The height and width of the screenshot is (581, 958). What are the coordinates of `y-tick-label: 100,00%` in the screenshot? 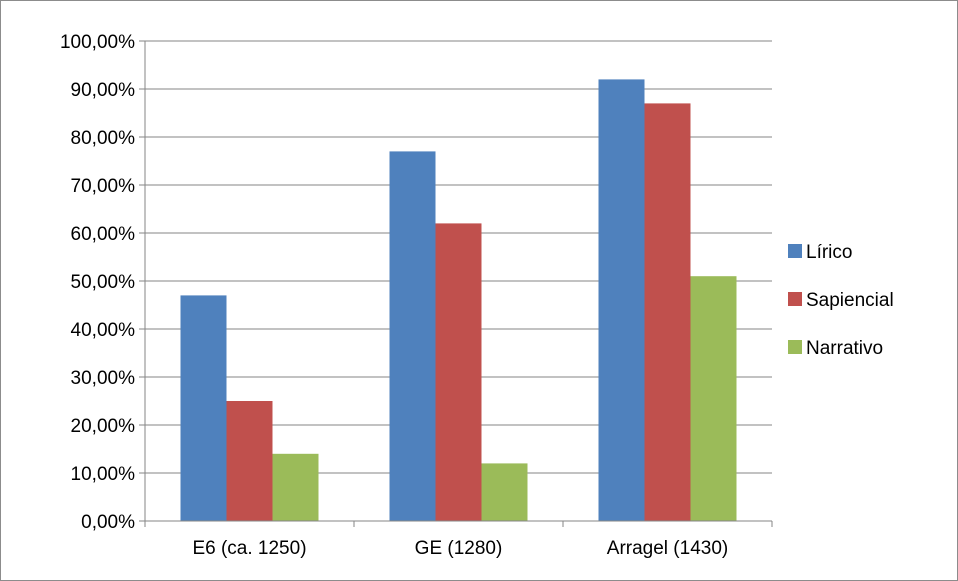 It's located at (97, 42).